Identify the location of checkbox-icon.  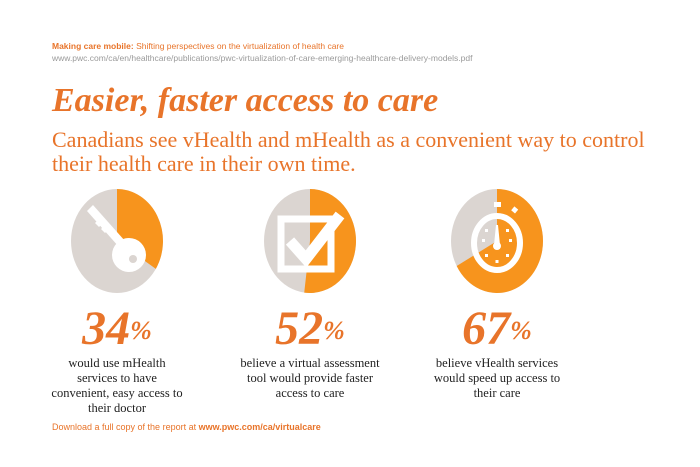
(311, 242).